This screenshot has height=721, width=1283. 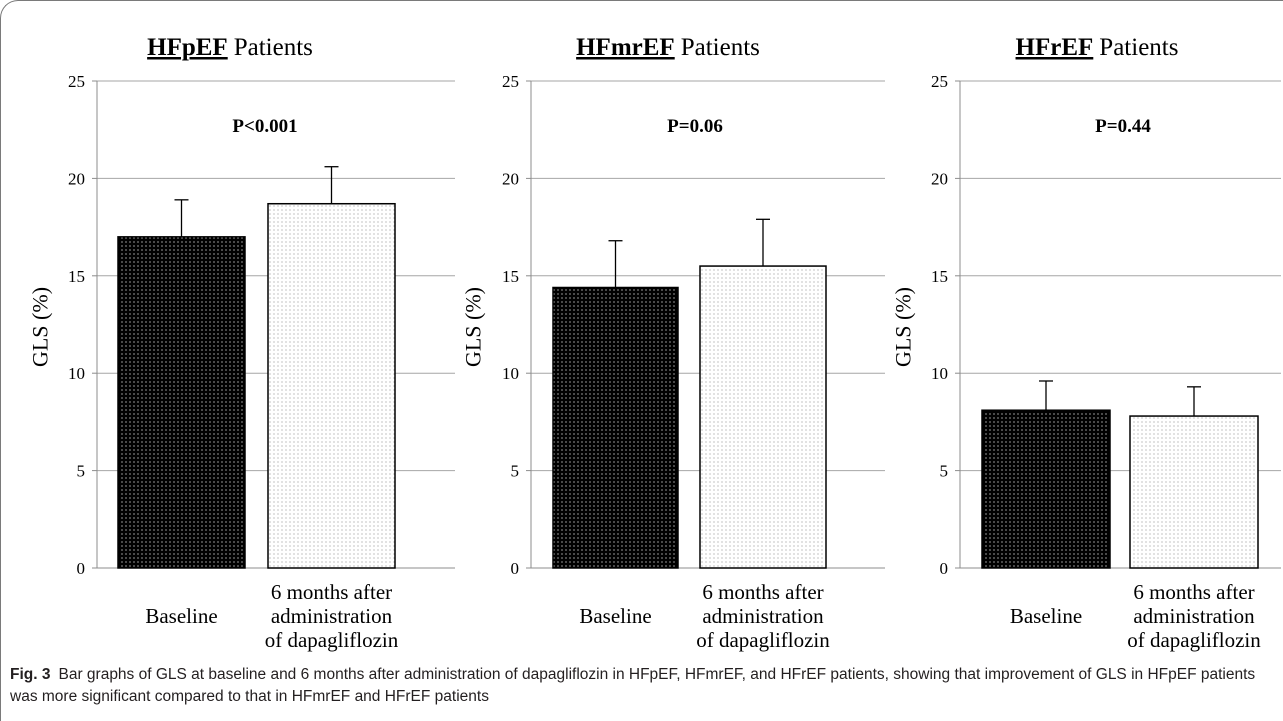 I want to click on caption-label: Fig. 3, so click(x=30, y=674).